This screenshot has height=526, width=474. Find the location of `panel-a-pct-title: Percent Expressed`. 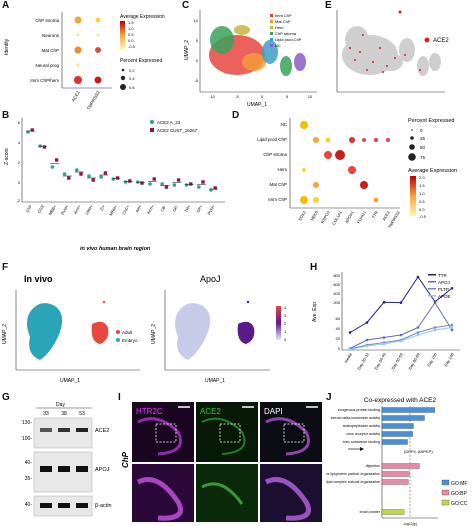

panel-a-pct-title: Percent Expressed is located at coordinates (141, 61).